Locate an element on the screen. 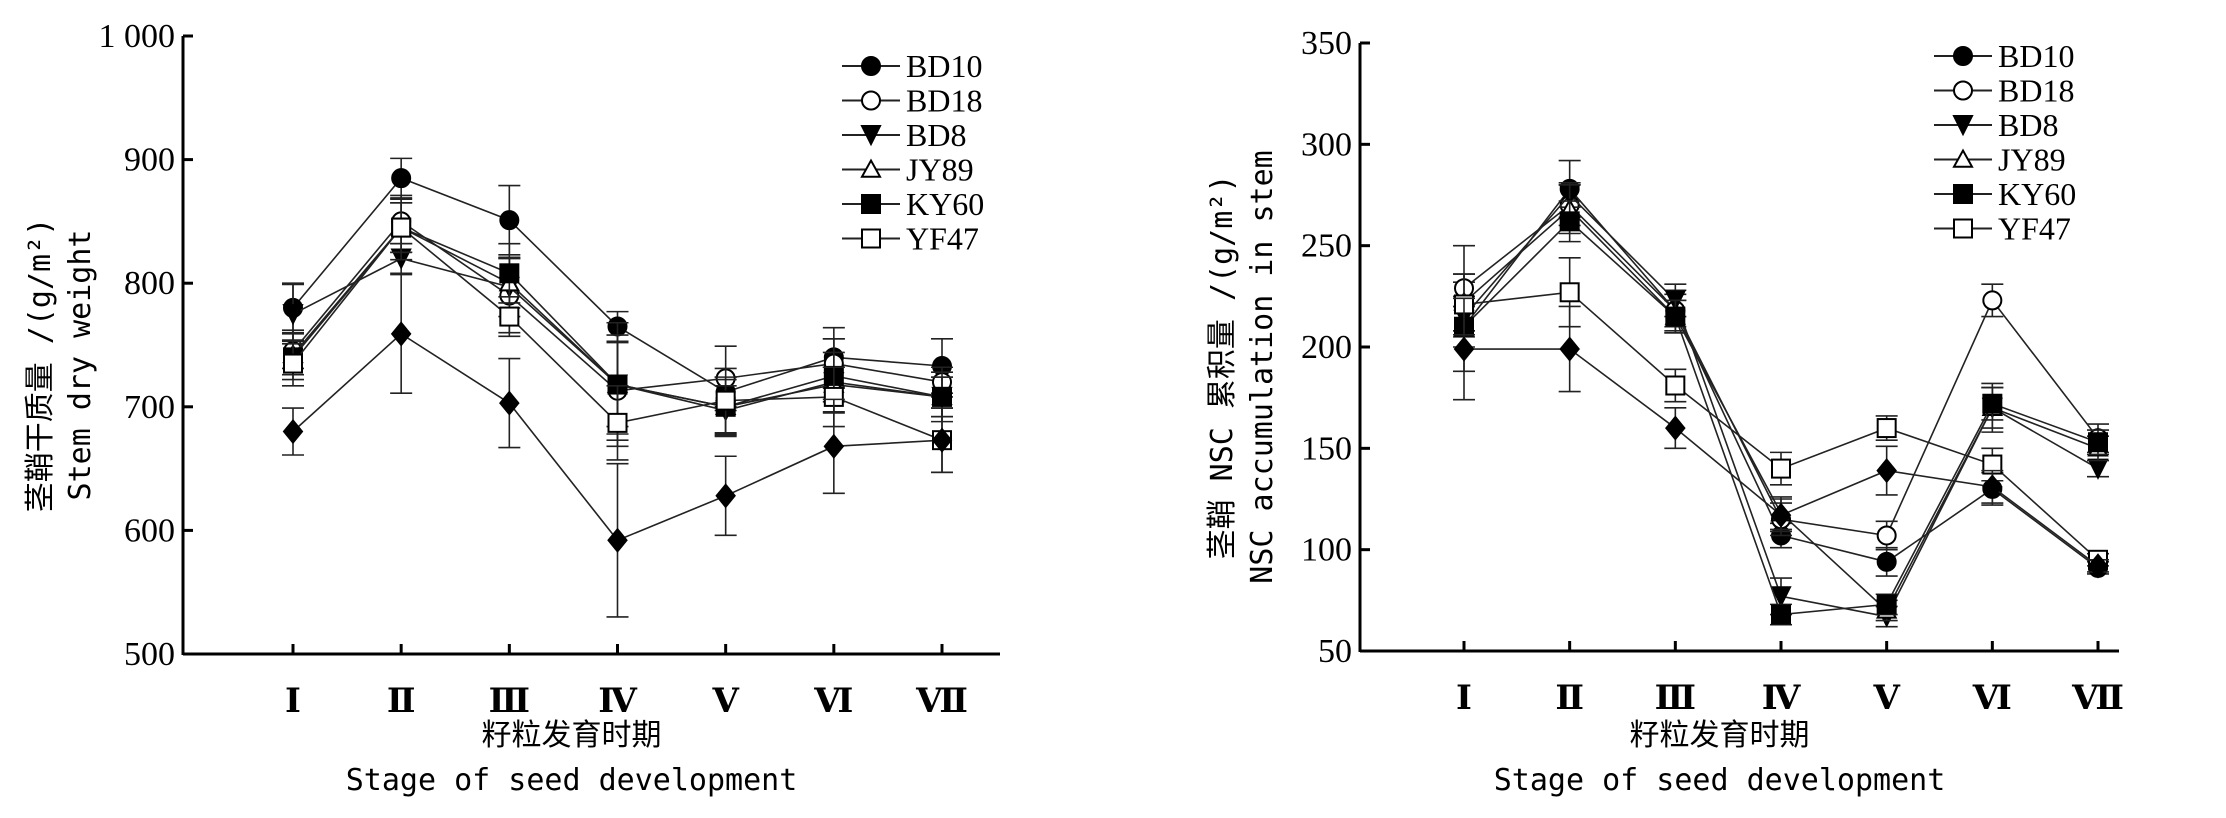 This screenshot has height=818, width=2226. y-tick-label: 300 is located at coordinates (1326, 144).